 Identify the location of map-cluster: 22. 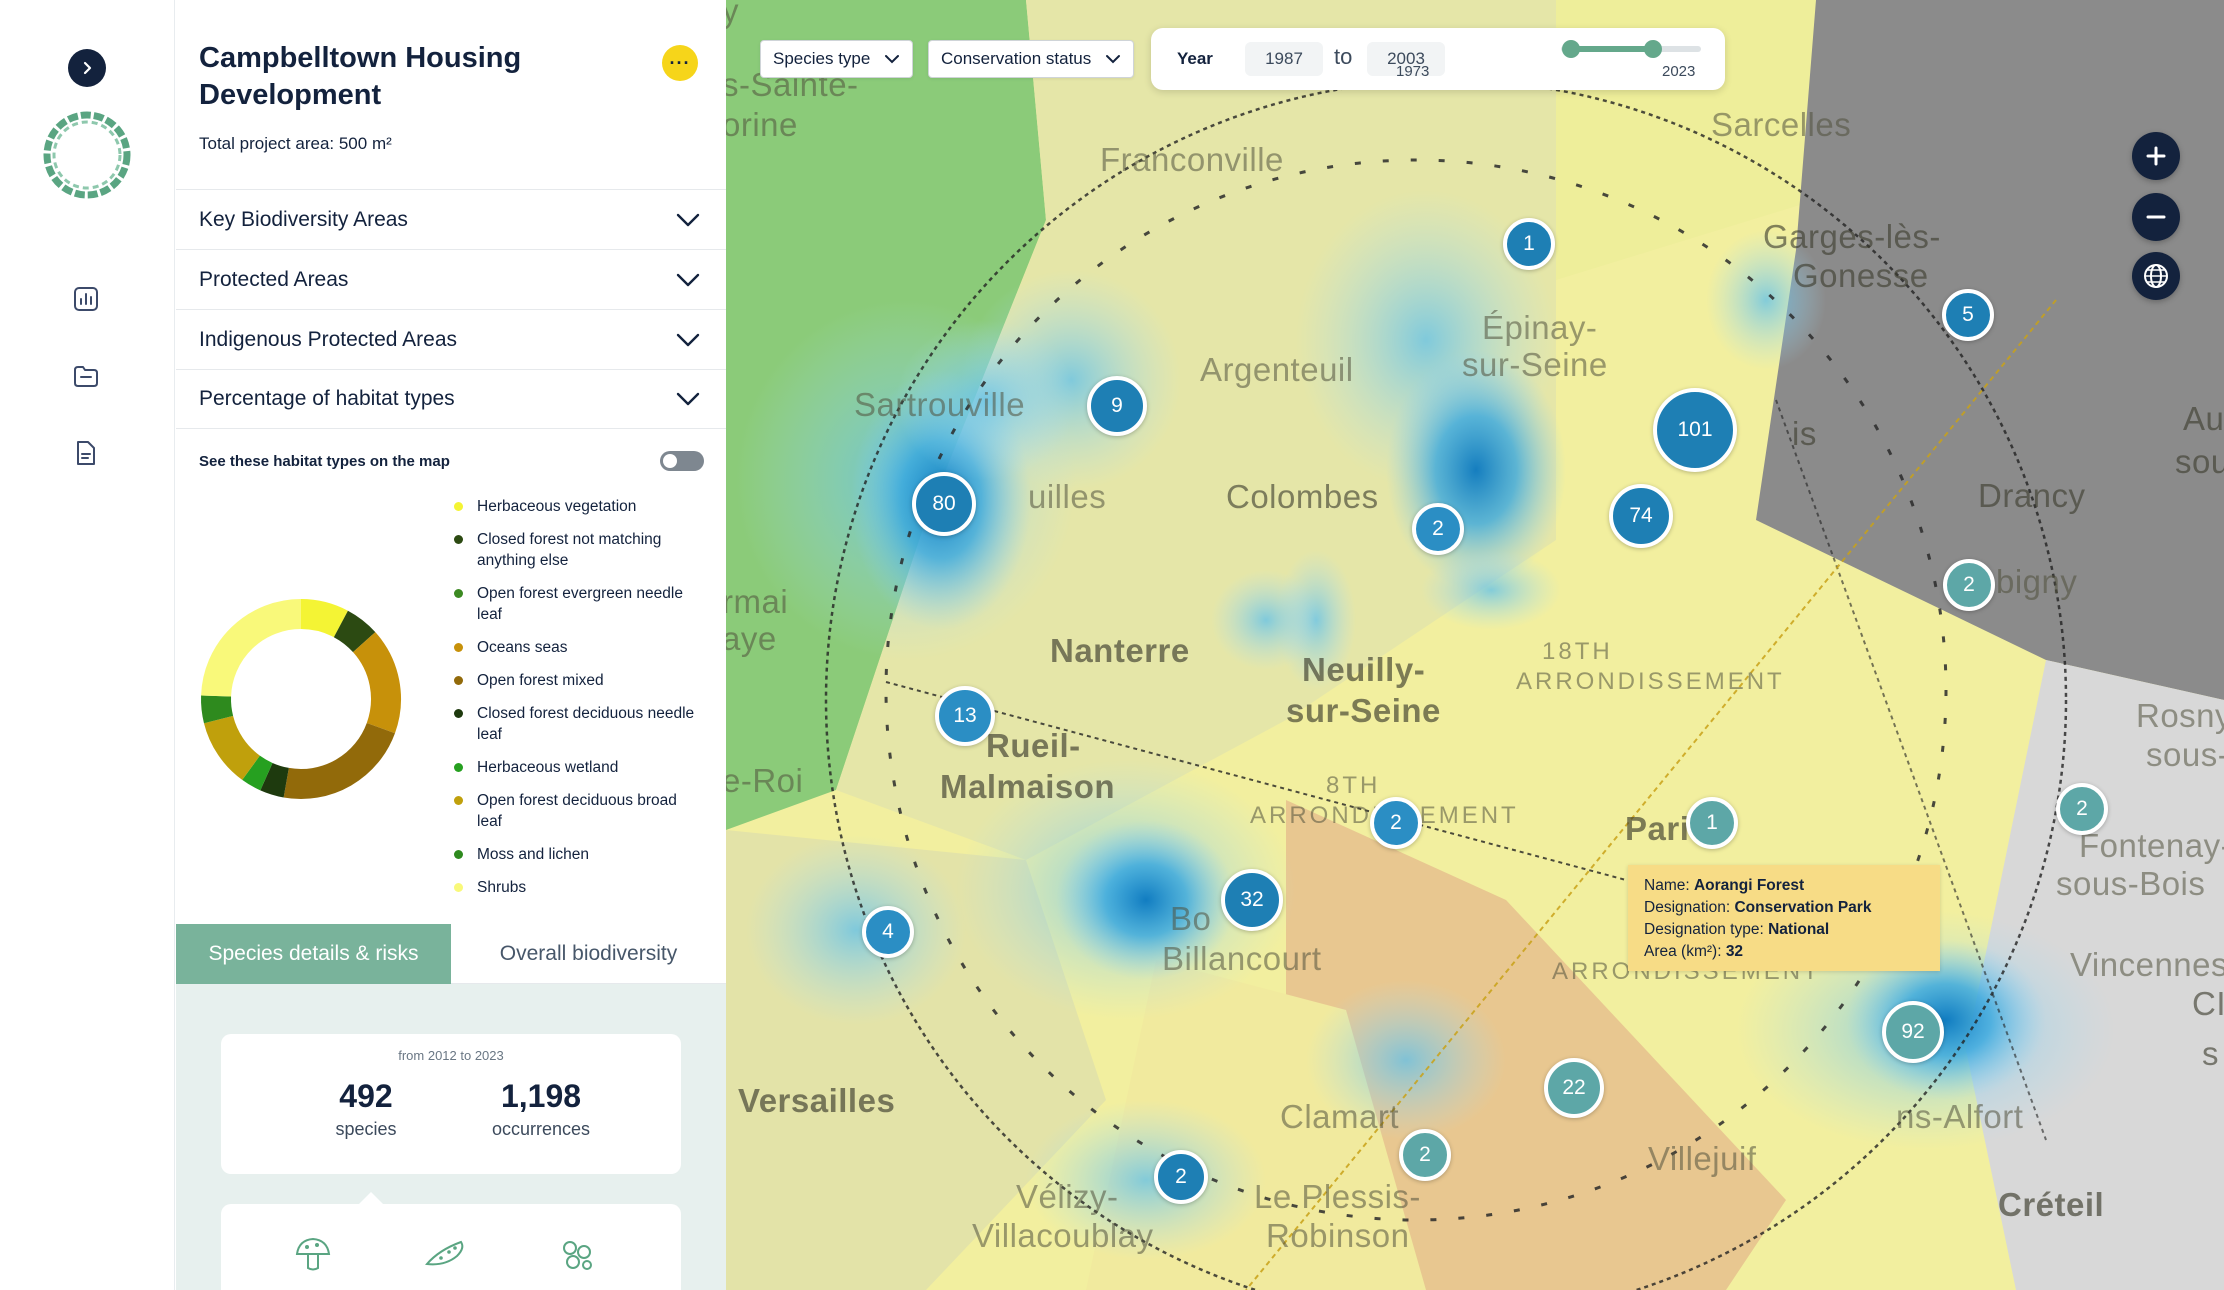
(1574, 1088).